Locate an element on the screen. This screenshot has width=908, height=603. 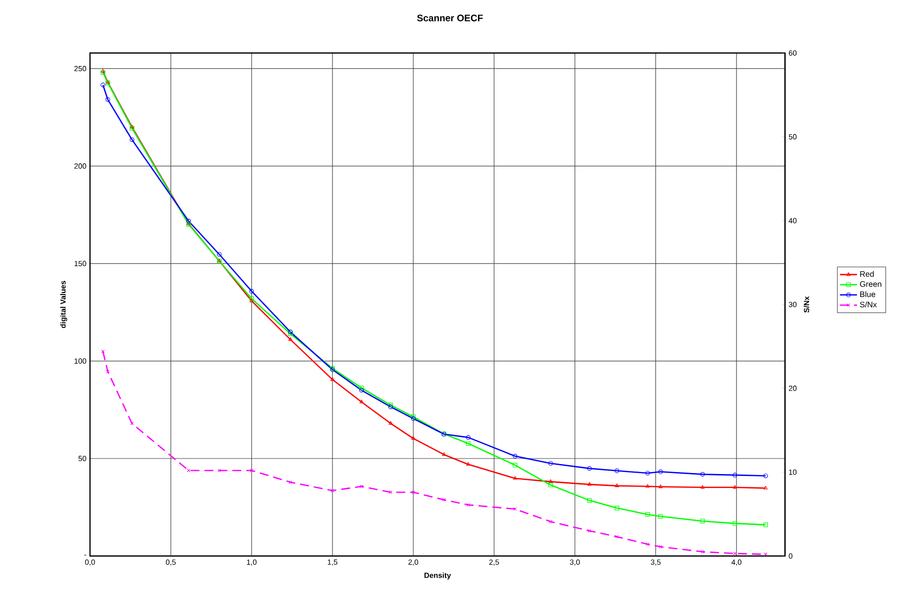
chart-title: Scanner OECF is located at coordinates (450, 18).